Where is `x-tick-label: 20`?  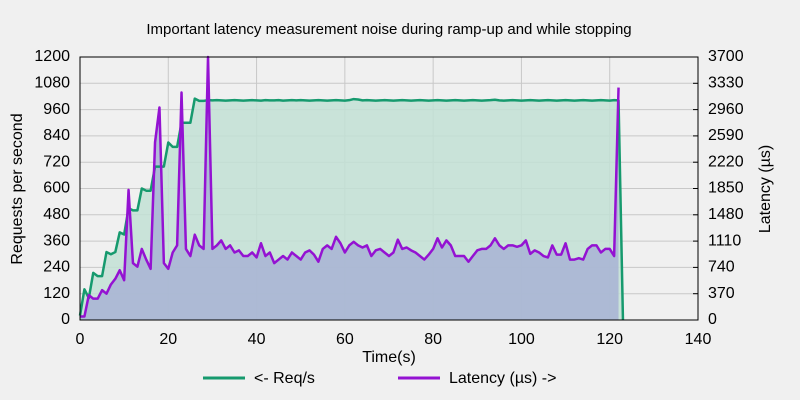
x-tick-label: 20 is located at coordinates (168, 339).